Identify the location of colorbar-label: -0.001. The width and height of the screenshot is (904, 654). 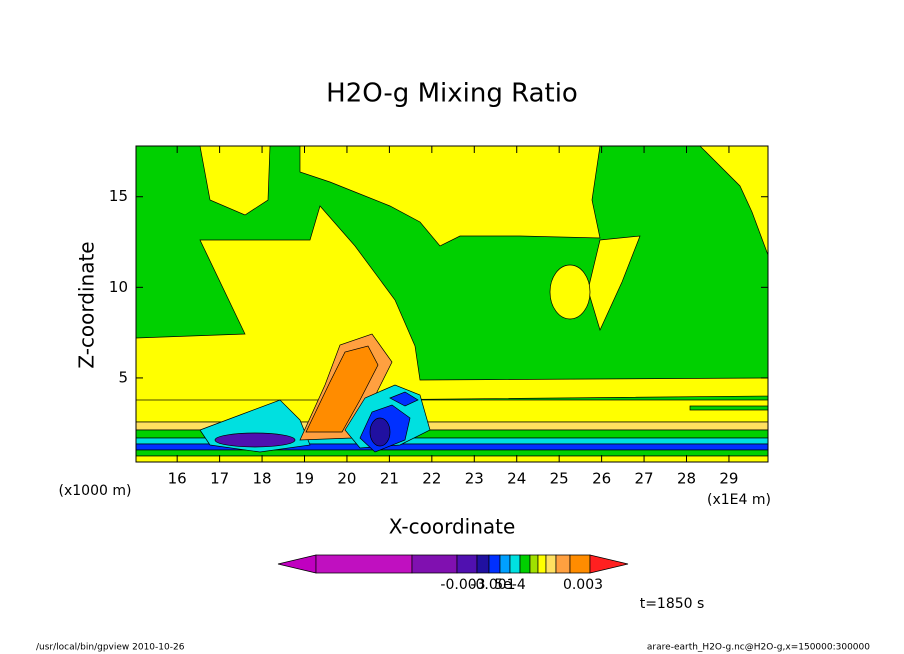
(492, 585).